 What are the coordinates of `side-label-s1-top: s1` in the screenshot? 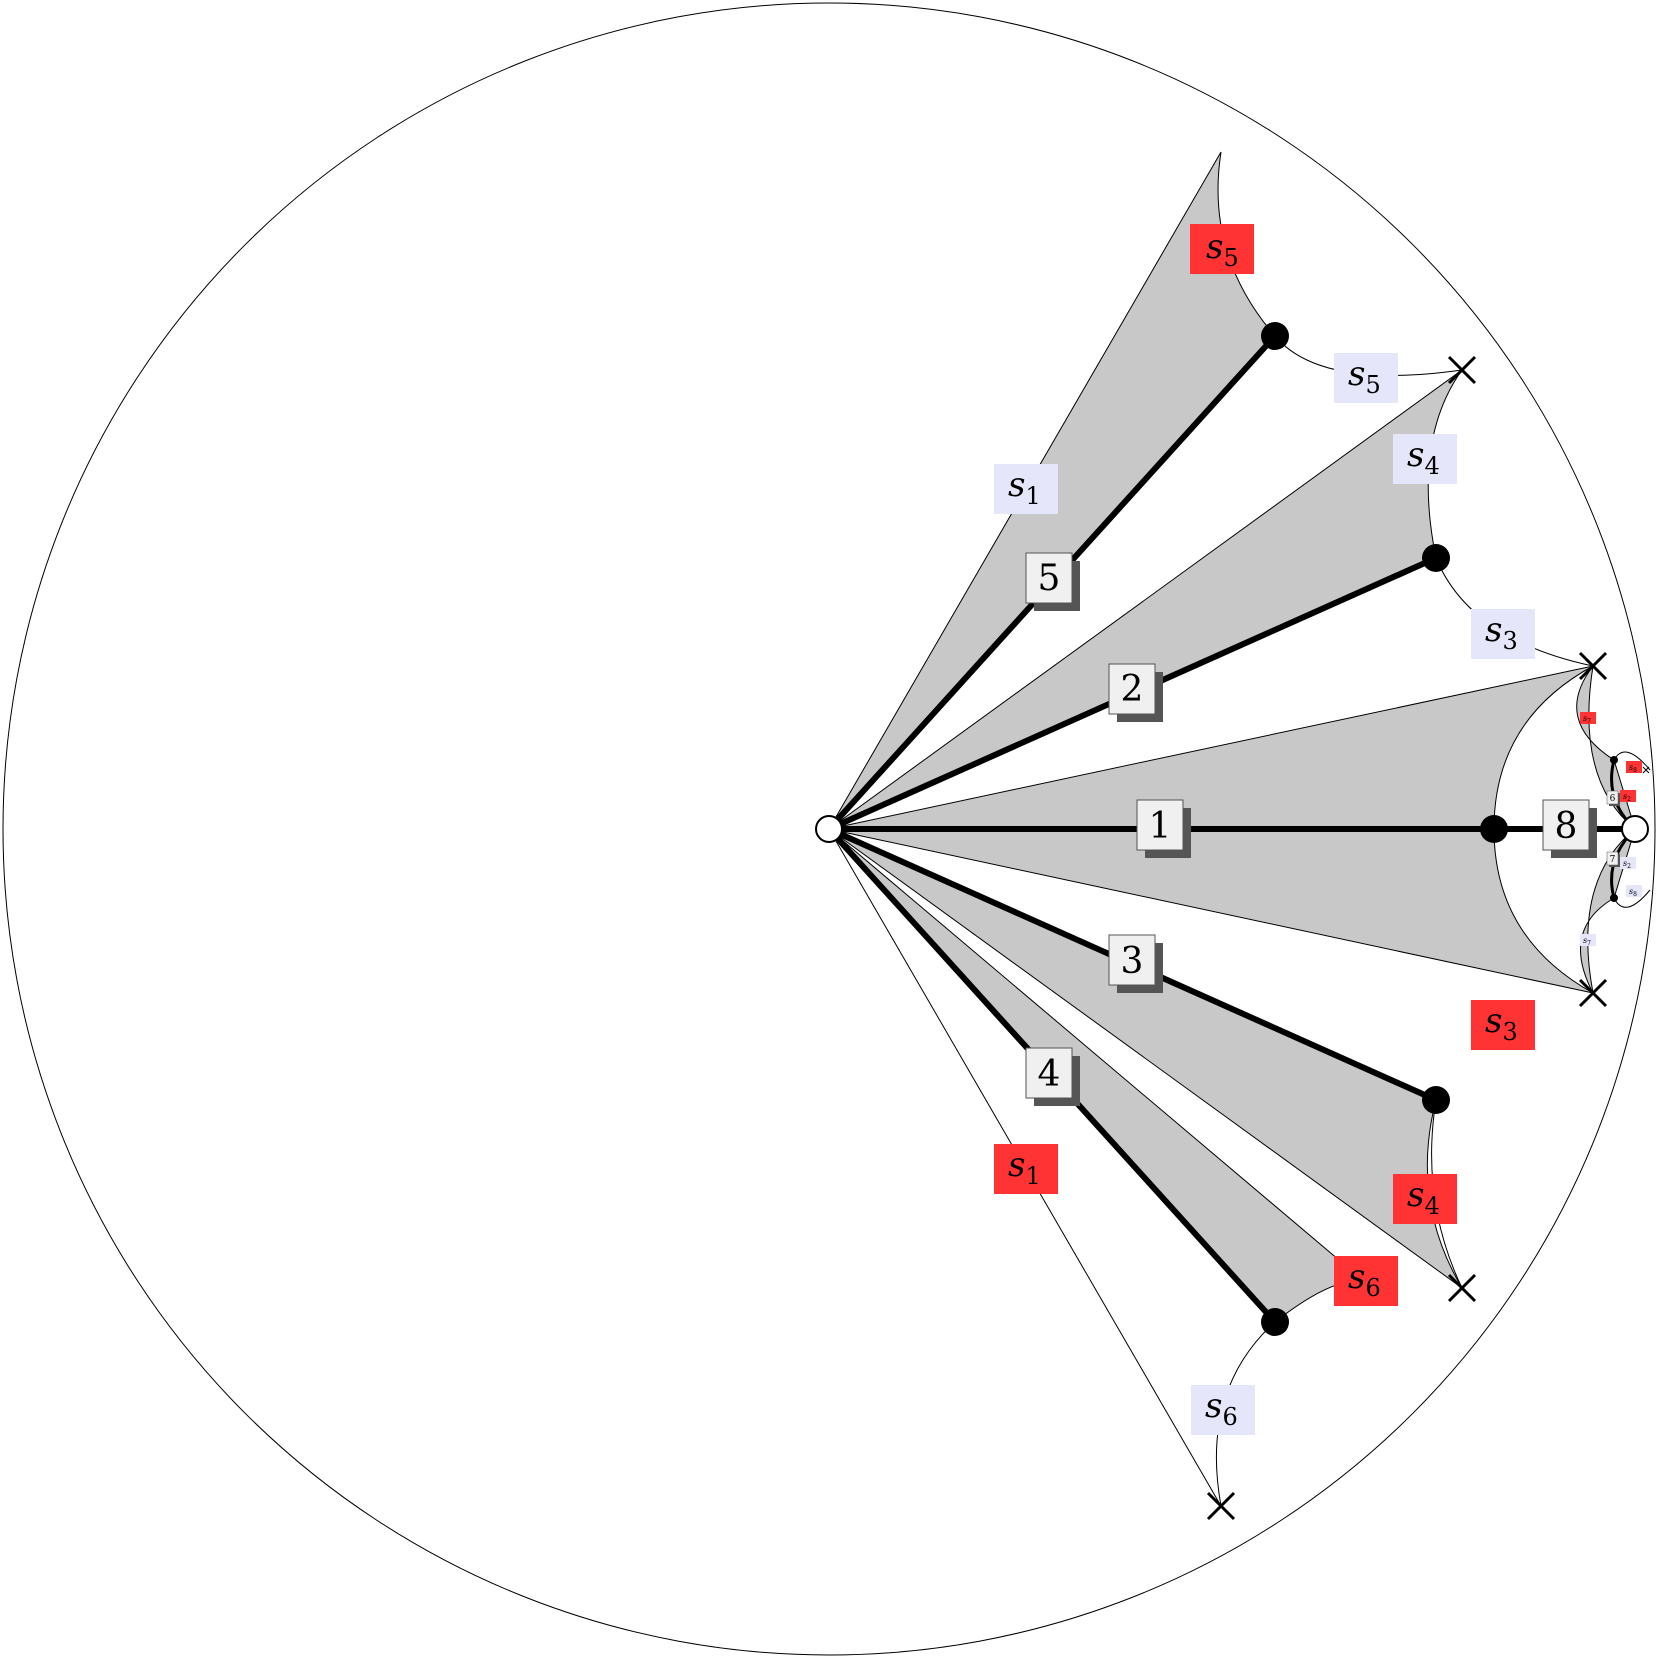 It's located at (1026, 489).